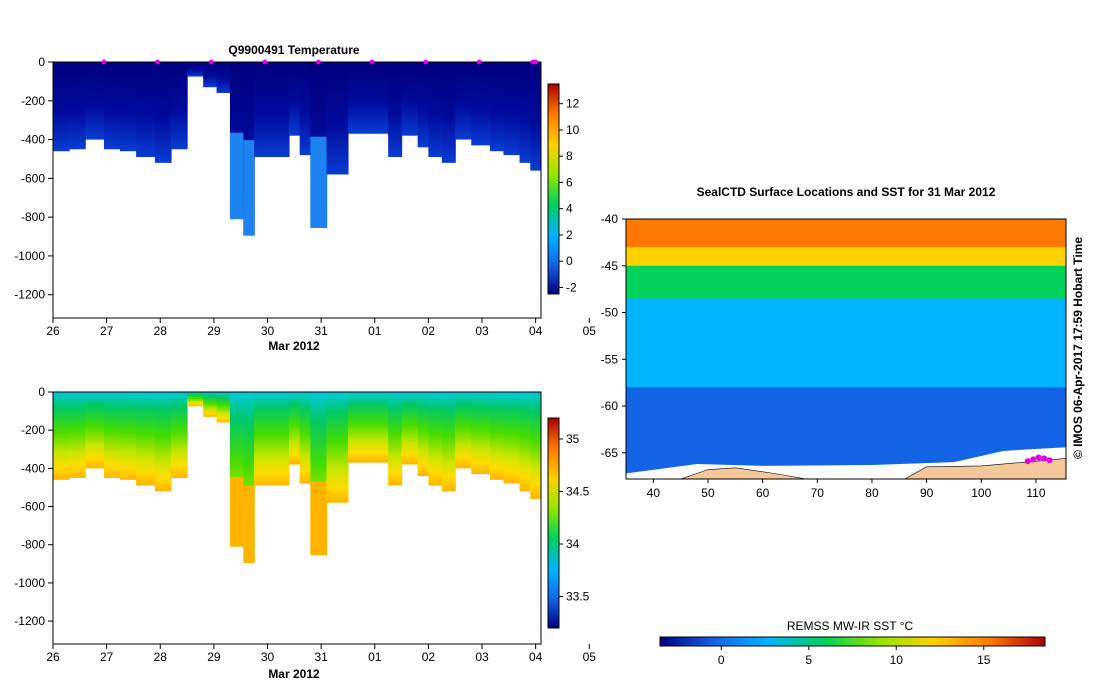 The height and width of the screenshot is (700, 1099). I want to click on map-latitude-axis: -40 -45 -50 -55 -60 -65, so click(613, 336).